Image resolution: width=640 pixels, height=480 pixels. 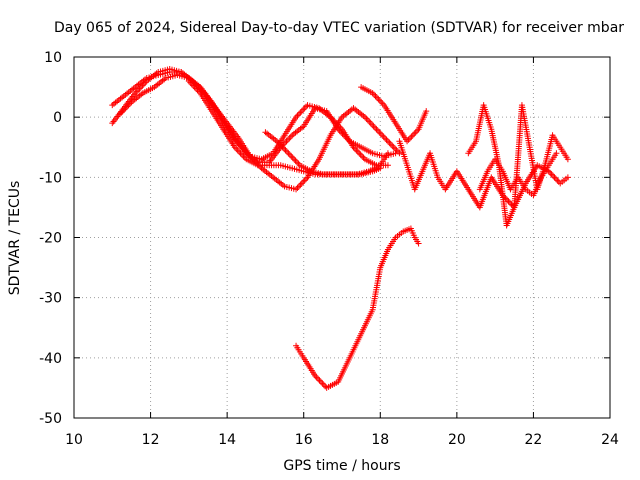 I want to click on x-tick-label: 24, so click(x=610, y=440).